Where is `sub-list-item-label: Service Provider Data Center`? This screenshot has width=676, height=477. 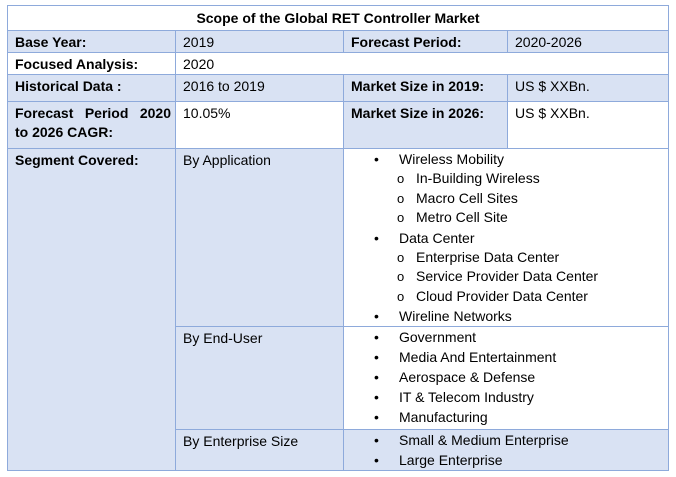
sub-list-item-label: Service Provider Data Center is located at coordinates (507, 276).